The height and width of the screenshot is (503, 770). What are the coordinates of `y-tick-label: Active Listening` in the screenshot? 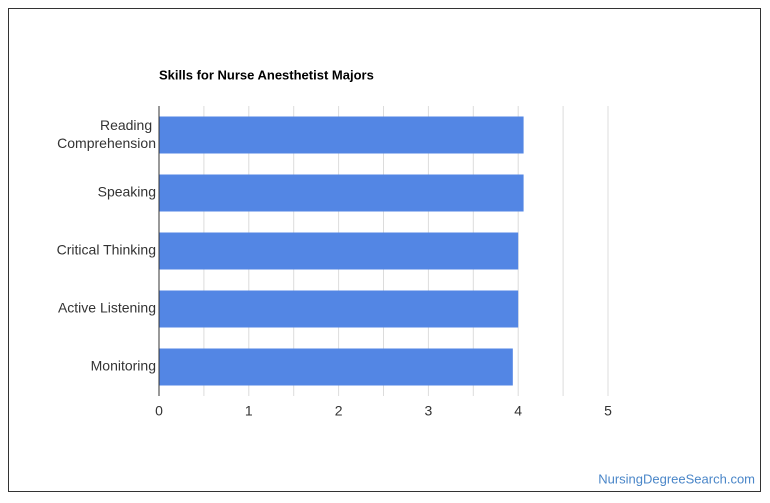 It's located at (107, 308).